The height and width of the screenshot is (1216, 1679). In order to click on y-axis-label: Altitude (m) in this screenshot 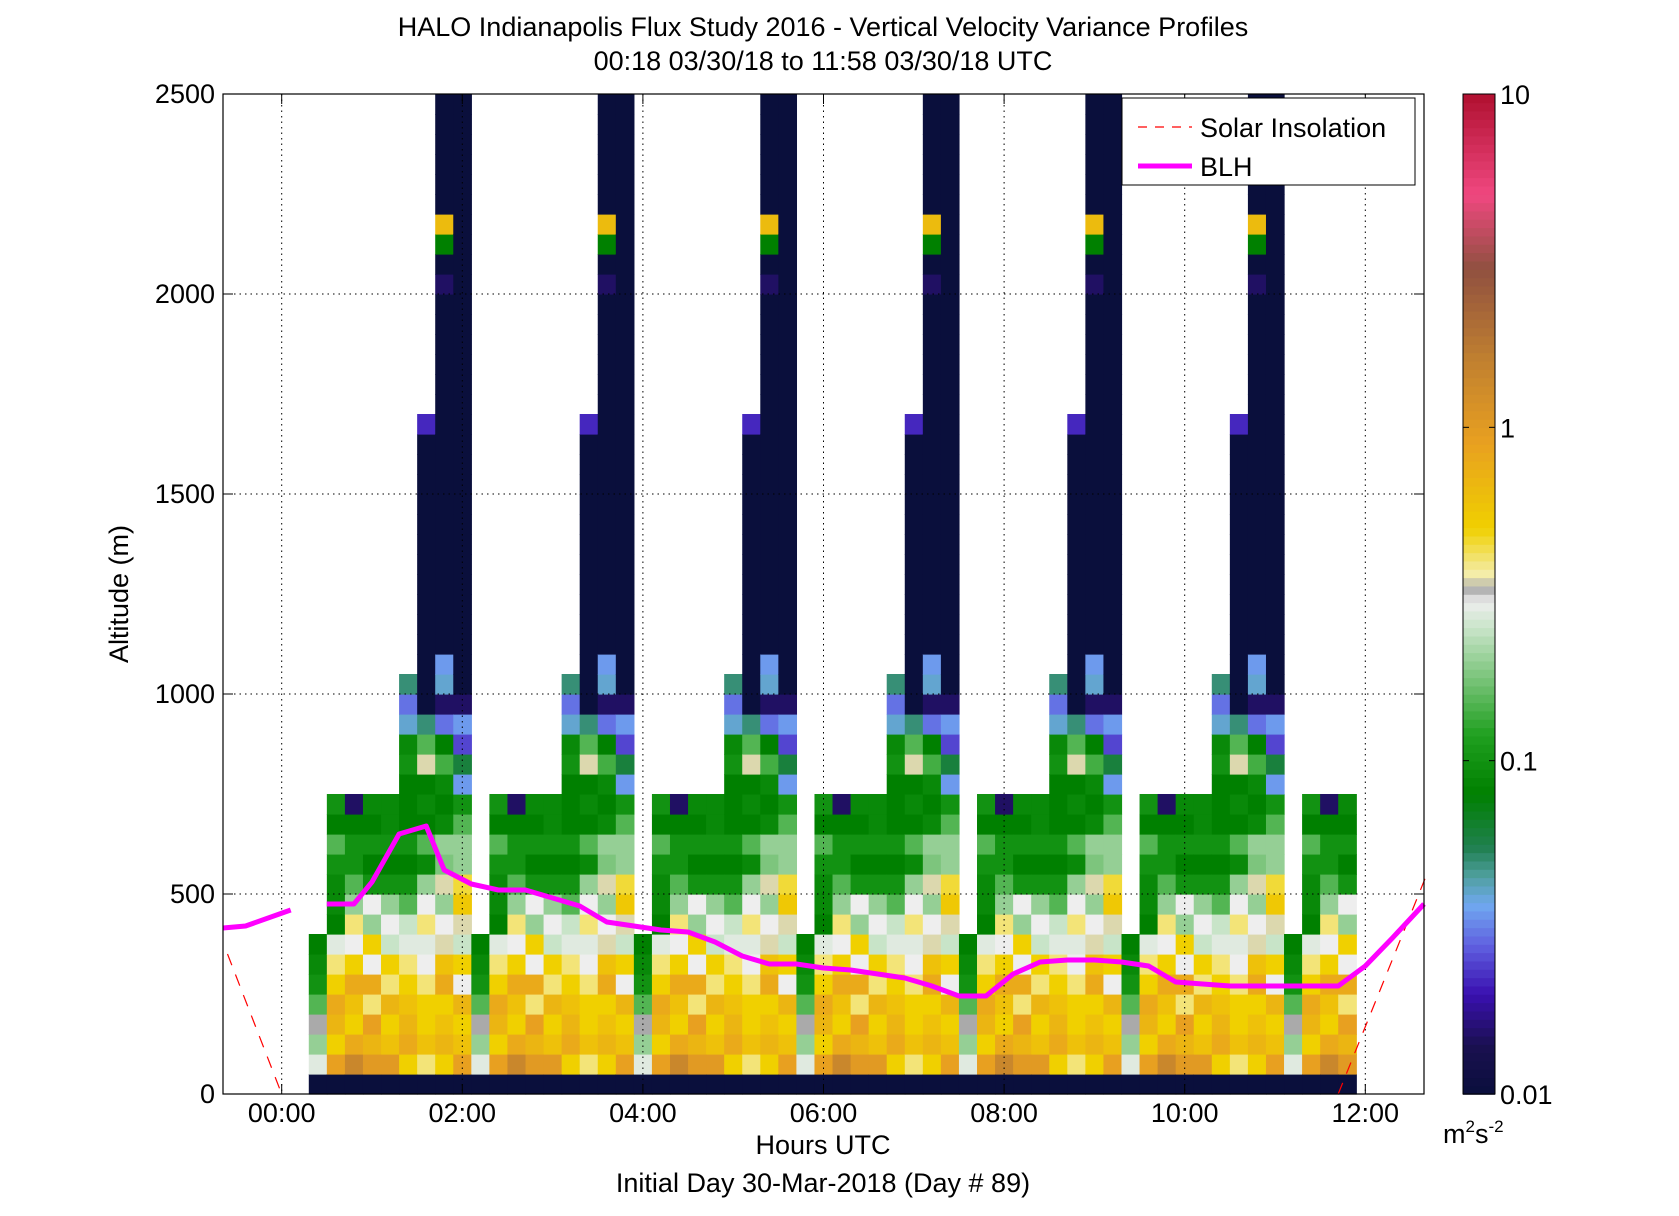, I will do `click(119, 594)`.